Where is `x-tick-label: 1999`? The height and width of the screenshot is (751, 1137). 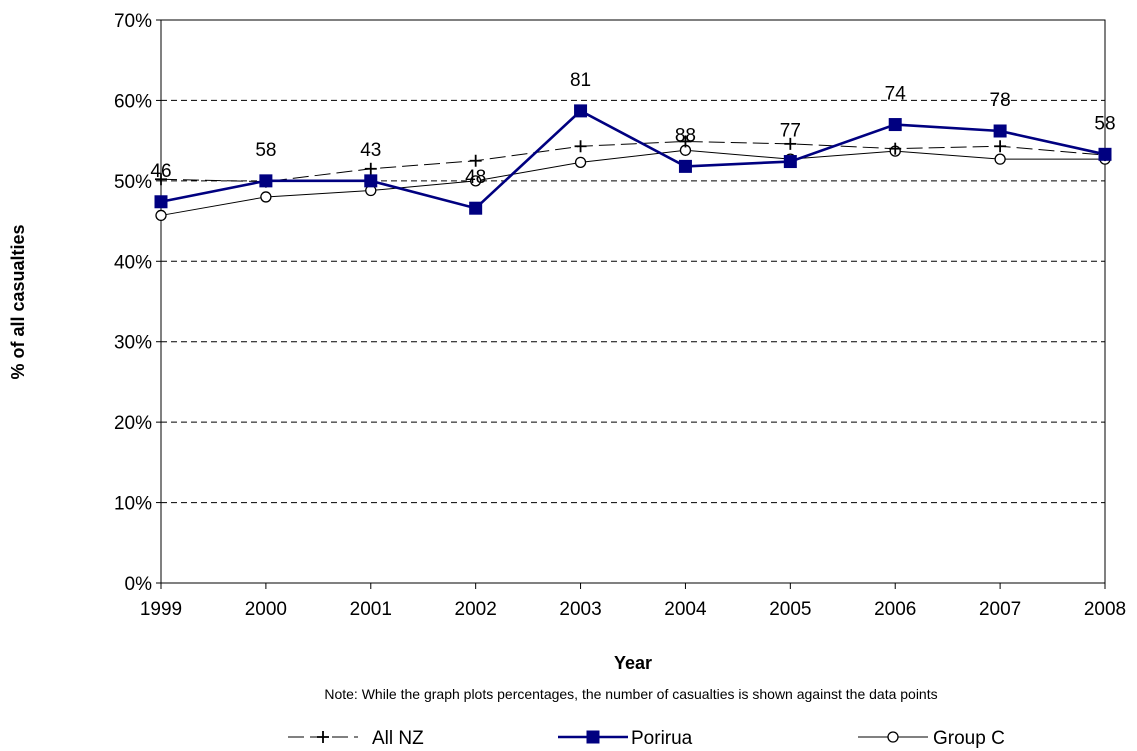 x-tick-label: 1999 is located at coordinates (161, 609).